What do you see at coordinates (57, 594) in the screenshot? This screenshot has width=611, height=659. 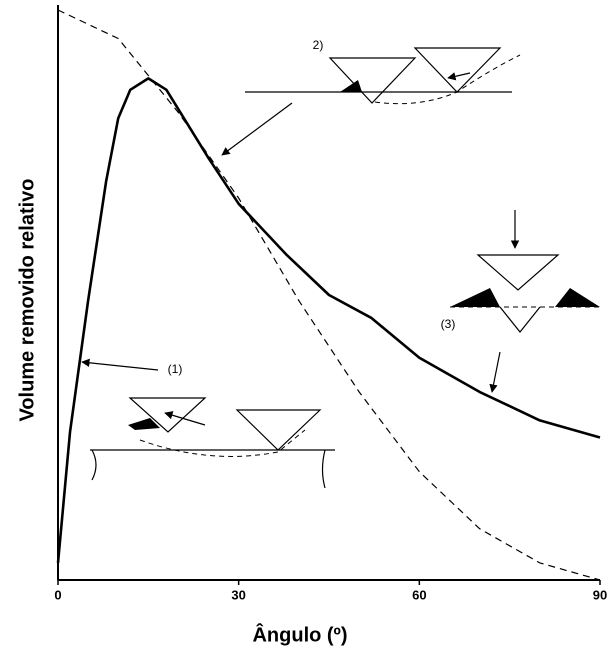 I see `x-tick-label: 0` at bounding box center [57, 594].